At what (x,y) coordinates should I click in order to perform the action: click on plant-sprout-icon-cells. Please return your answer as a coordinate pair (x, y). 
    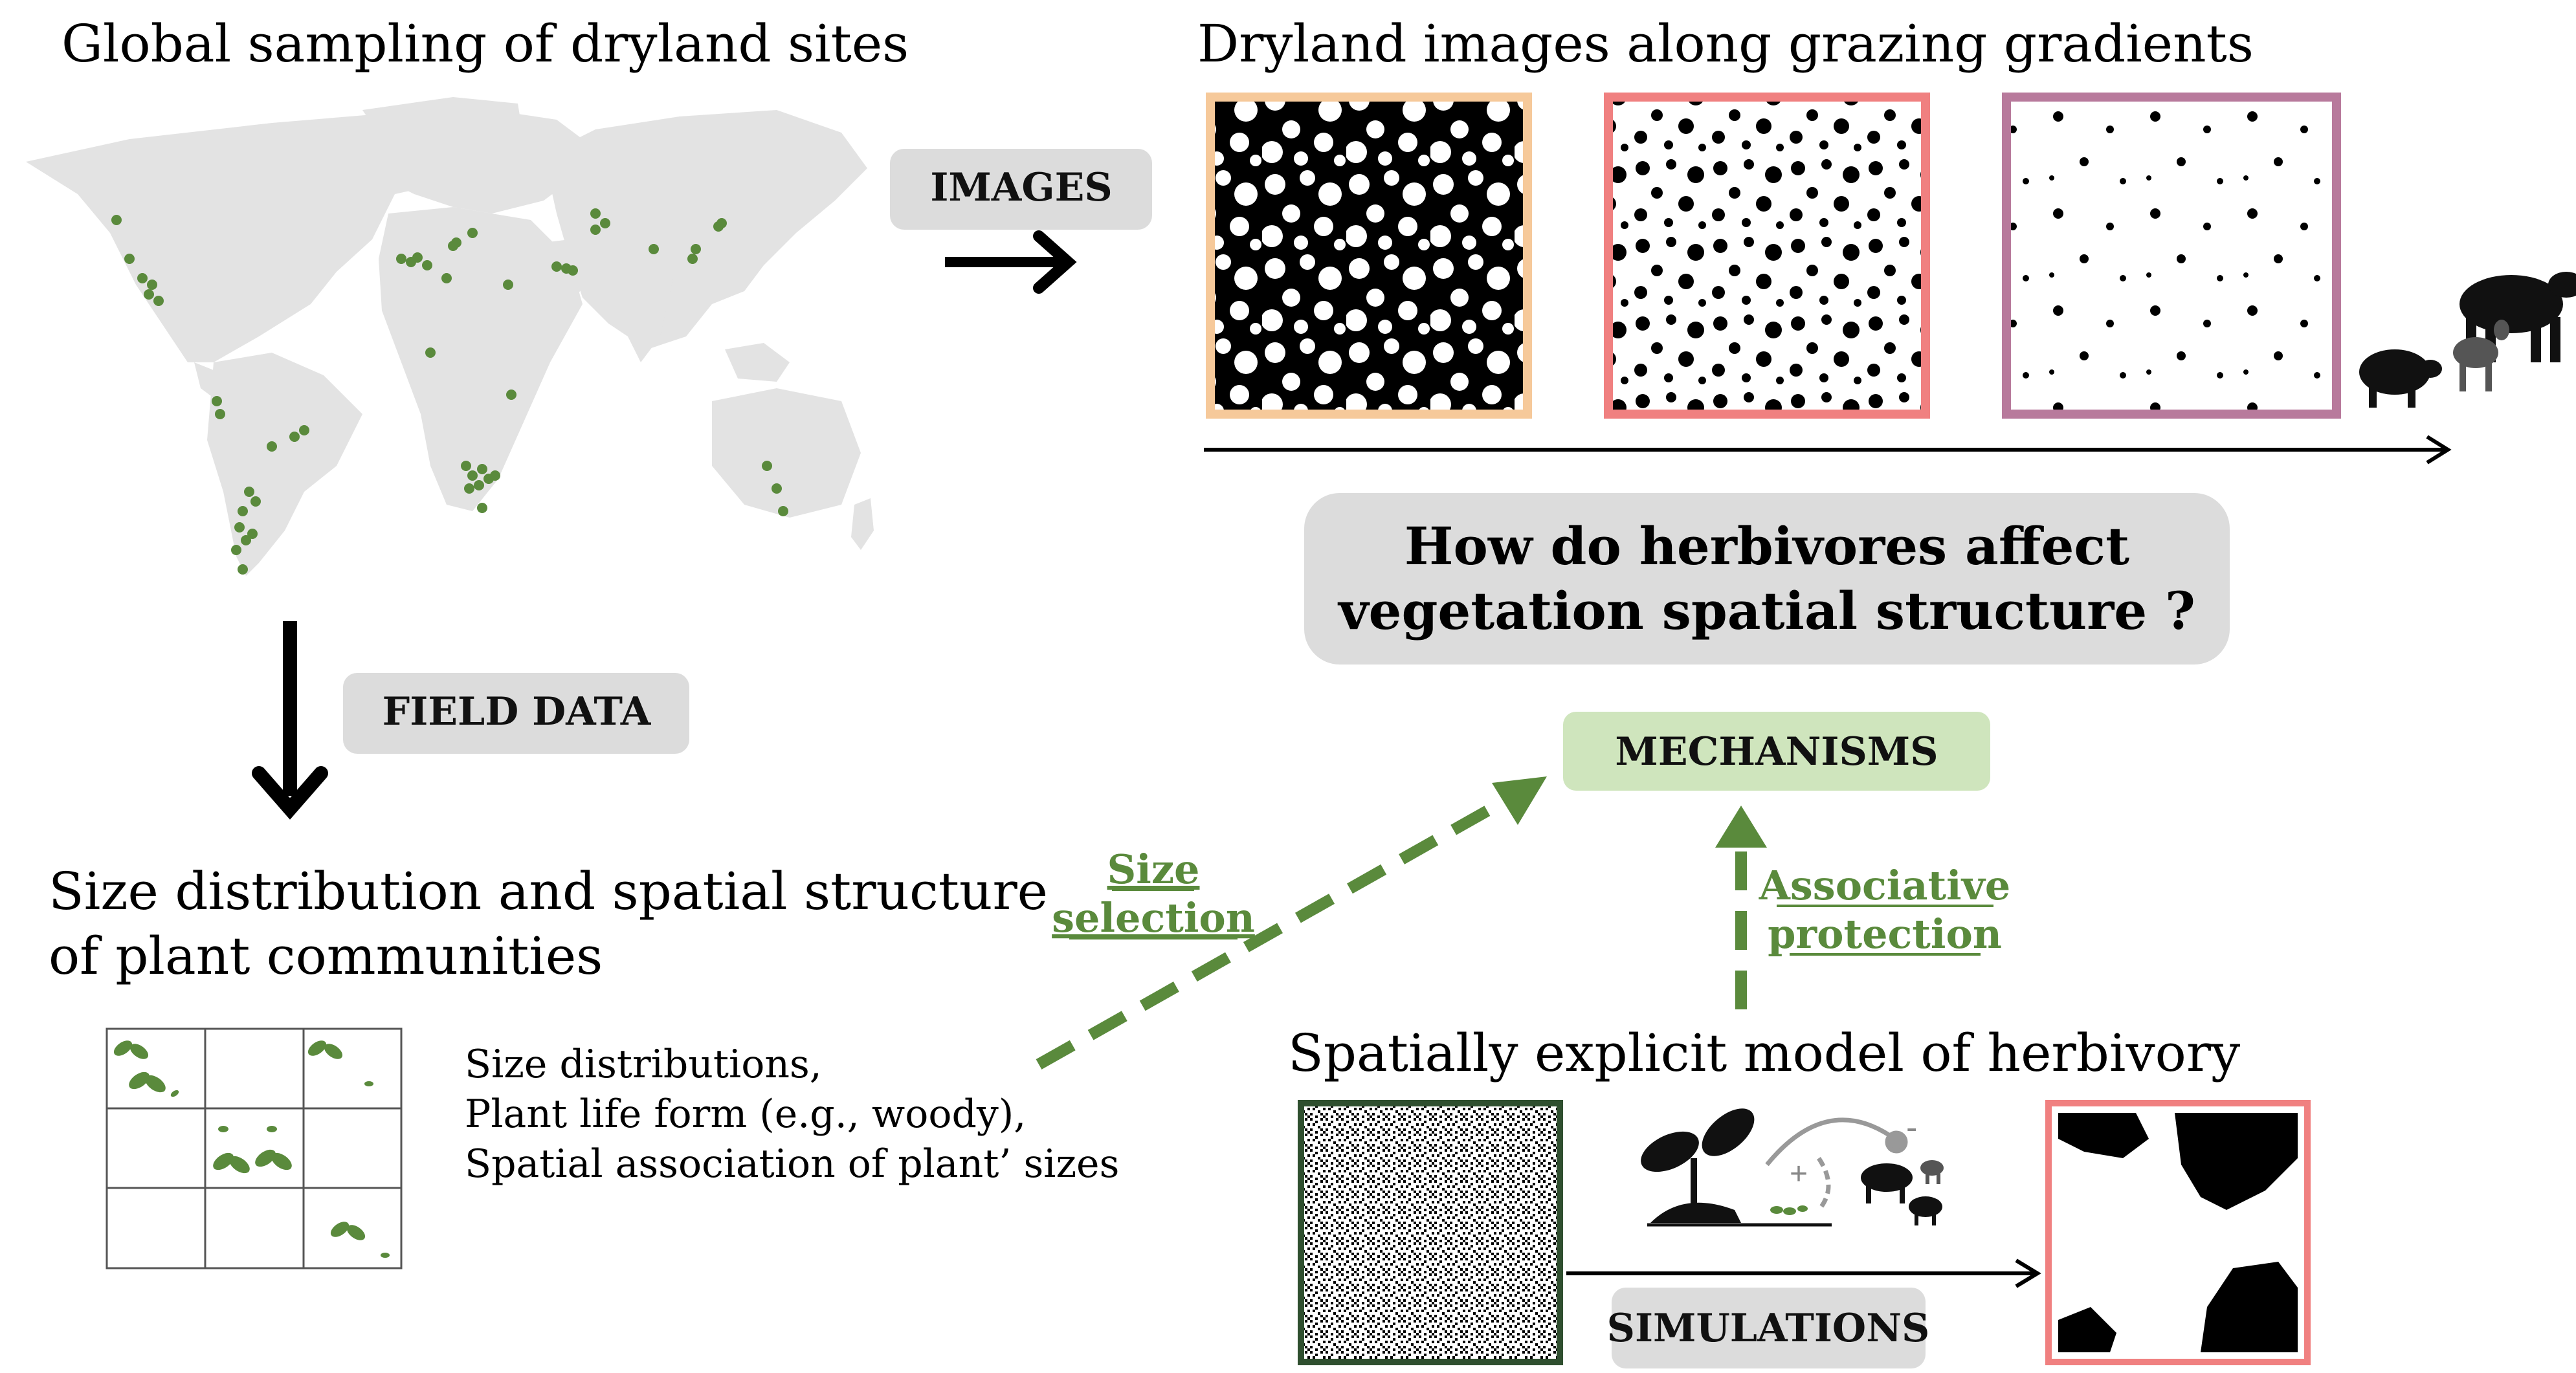
    Looking at the image, I should click on (251, 1149).